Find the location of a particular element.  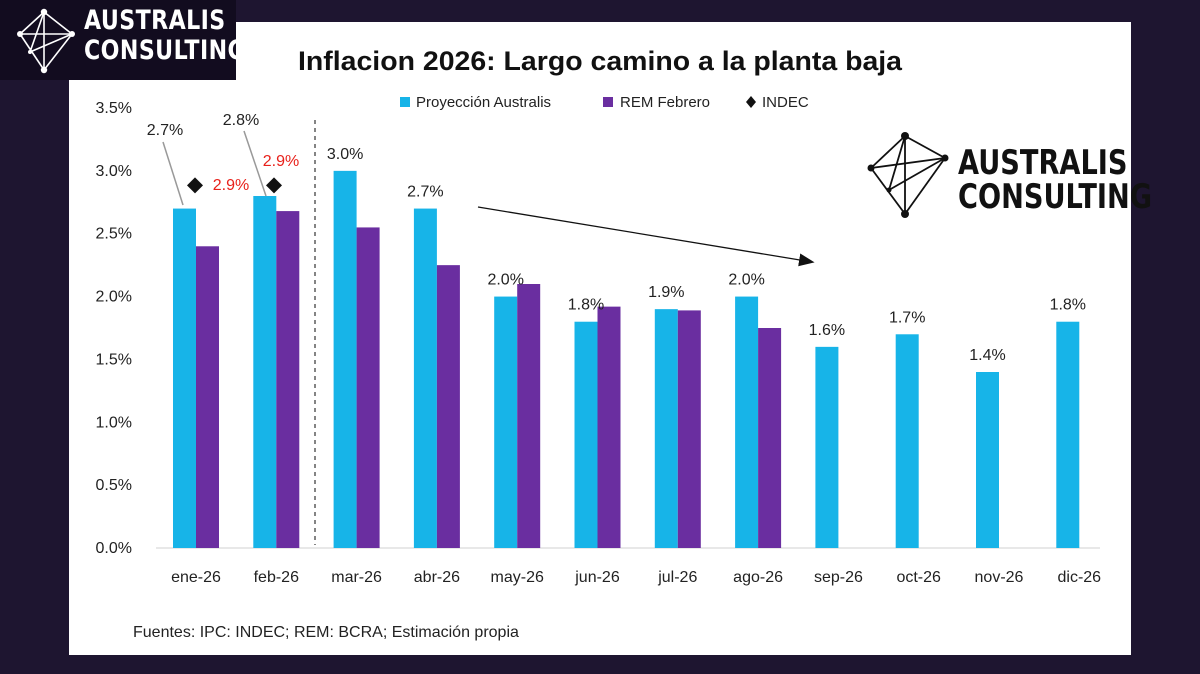

y-tick-label: 2.0% is located at coordinates (114, 297).